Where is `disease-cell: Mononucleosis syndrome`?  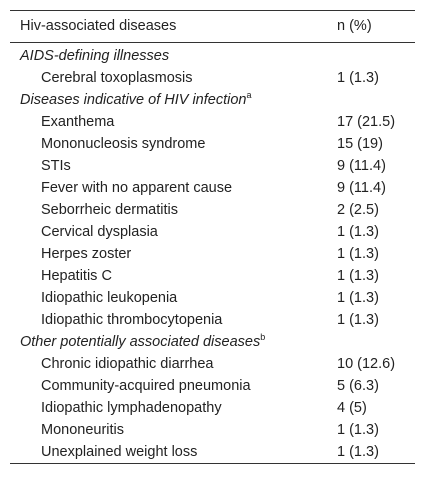 disease-cell: Mononucleosis syndrome is located at coordinates (123, 144).